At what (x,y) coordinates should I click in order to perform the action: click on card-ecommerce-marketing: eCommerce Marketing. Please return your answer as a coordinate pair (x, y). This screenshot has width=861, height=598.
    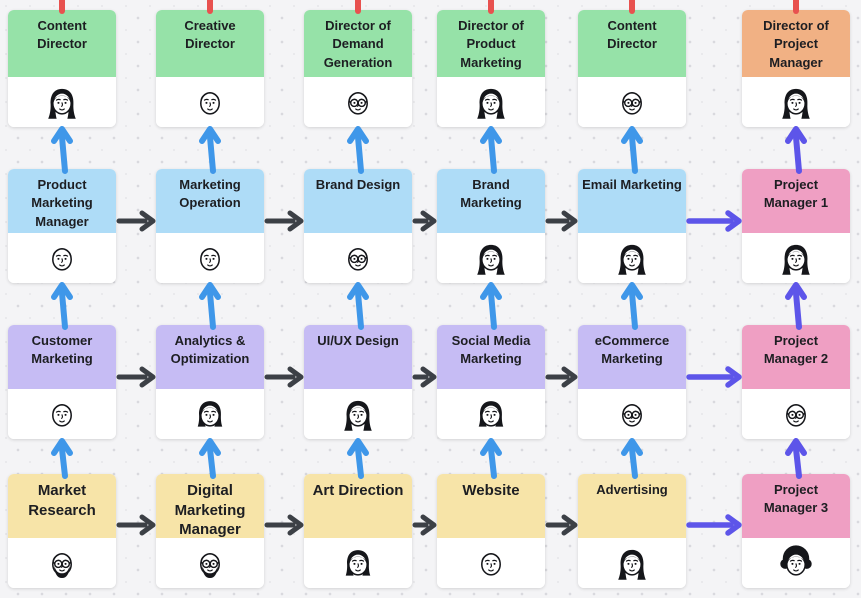
    Looking at the image, I should click on (632, 382).